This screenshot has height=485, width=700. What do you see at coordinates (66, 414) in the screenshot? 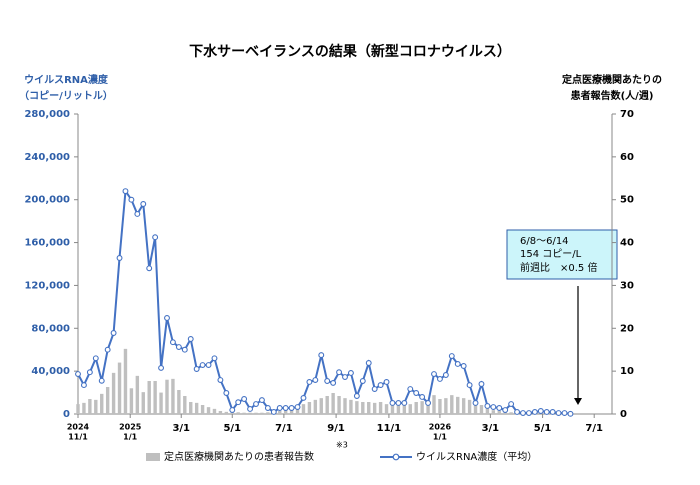
I see `y-tick-label: 0` at bounding box center [66, 414].